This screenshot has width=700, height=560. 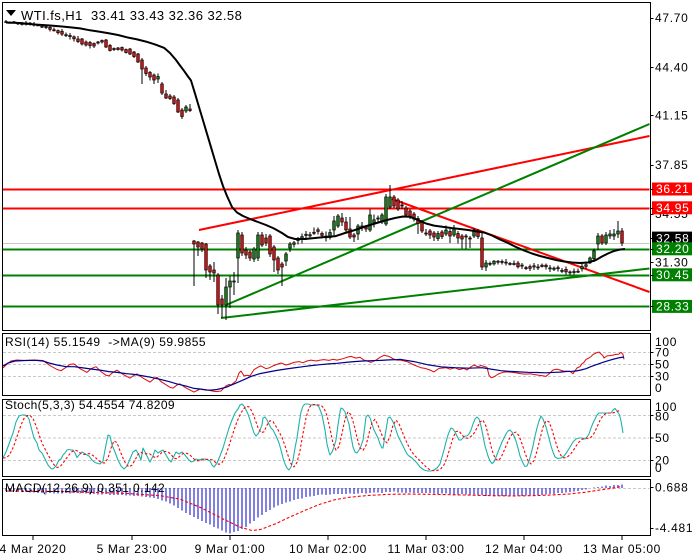 I want to click on svg-text: 32.58, so click(x=673, y=238).